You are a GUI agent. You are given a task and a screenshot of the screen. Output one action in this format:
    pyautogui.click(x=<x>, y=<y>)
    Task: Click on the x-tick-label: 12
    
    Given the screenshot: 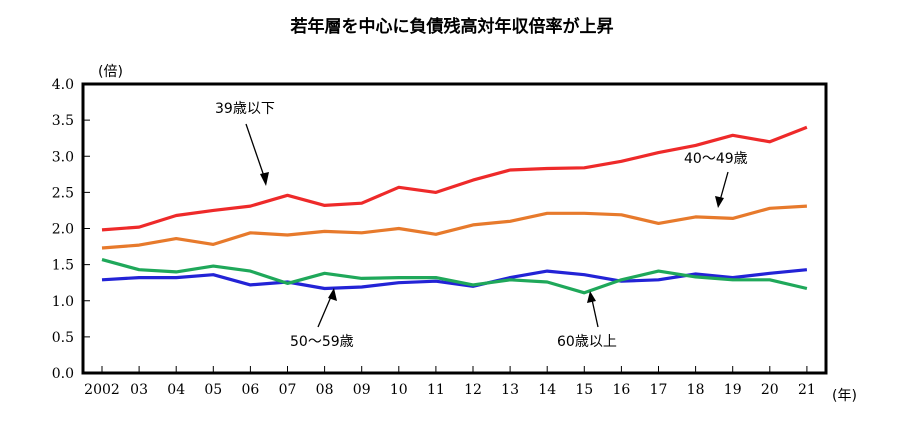 What is the action you would take?
    pyautogui.click(x=473, y=390)
    